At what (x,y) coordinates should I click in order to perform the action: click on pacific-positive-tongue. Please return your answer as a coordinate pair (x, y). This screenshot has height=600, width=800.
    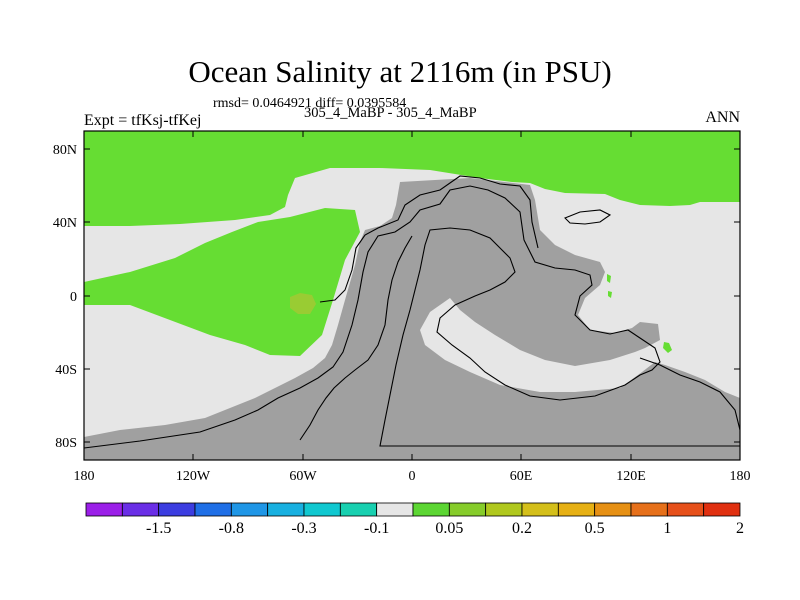
    Looking at the image, I should click on (222, 282).